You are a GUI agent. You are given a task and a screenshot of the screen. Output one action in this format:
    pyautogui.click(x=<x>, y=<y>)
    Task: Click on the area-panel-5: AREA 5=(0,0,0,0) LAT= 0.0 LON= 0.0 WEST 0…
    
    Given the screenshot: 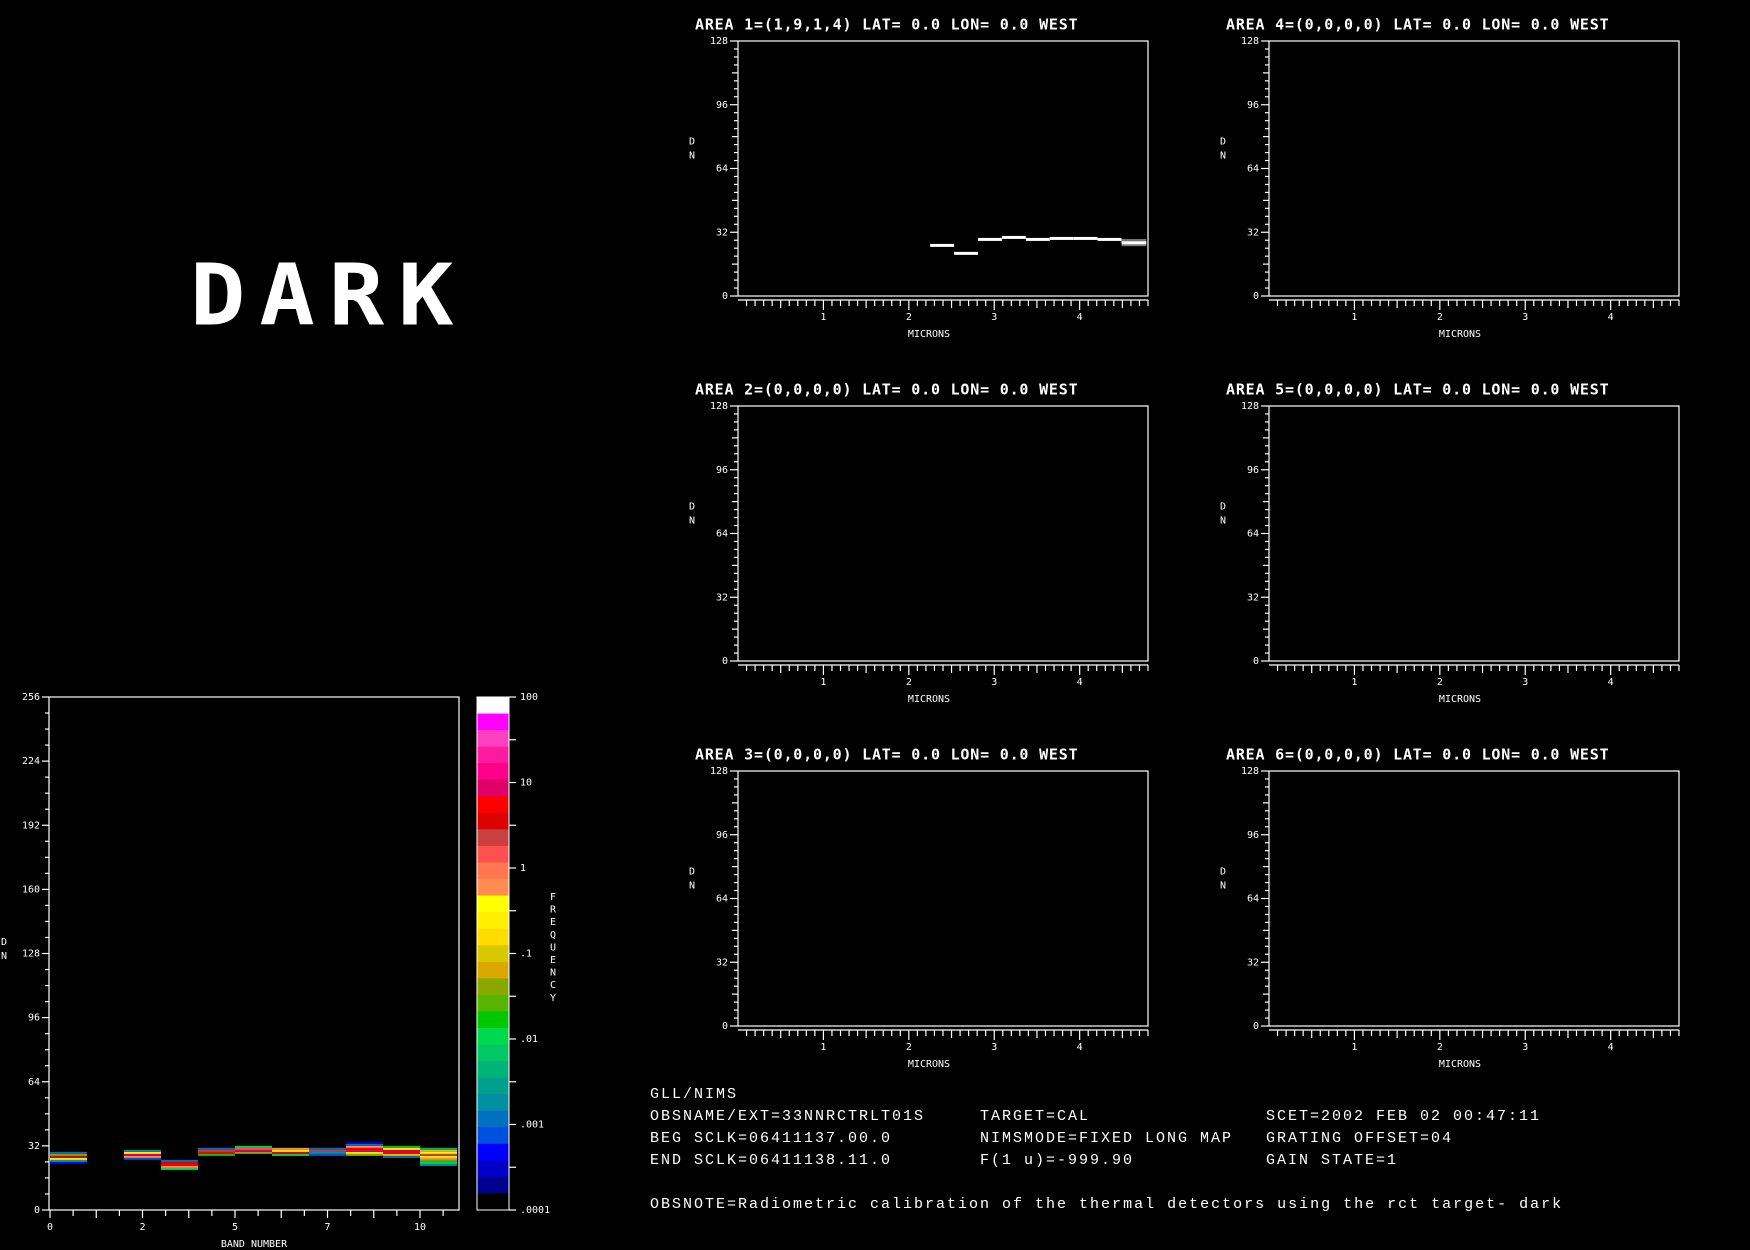 What is the action you would take?
    pyautogui.click(x=1450, y=543)
    